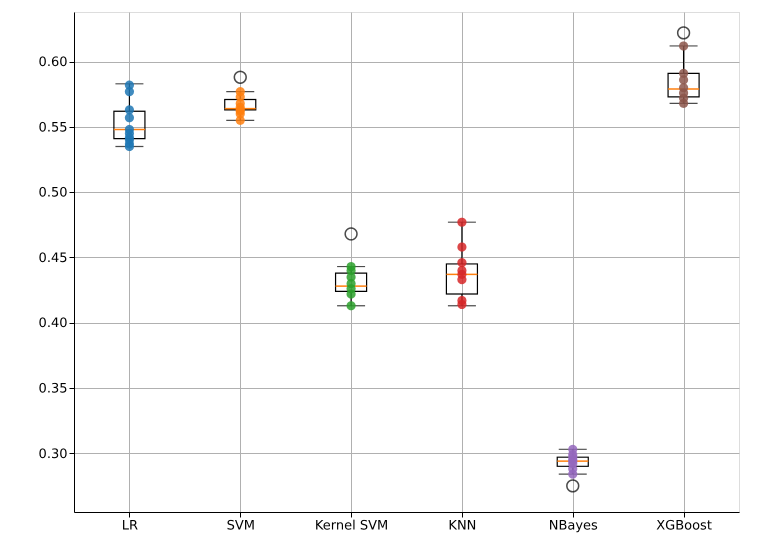 The image size is (765, 550). I want to click on x-tick-label: LR, so click(130, 526).